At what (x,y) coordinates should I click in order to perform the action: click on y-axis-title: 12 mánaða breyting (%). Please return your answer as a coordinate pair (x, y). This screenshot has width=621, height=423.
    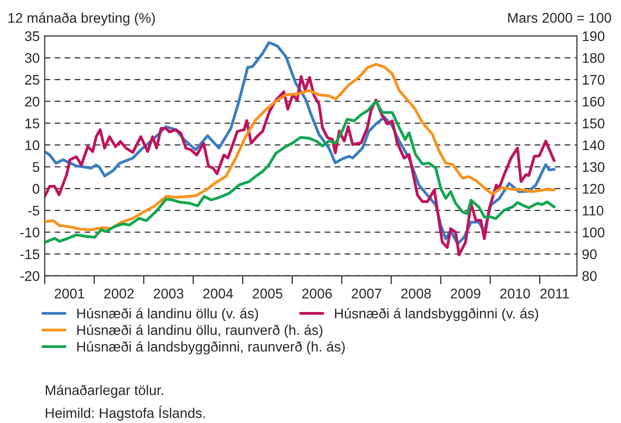
    Looking at the image, I should click on (81, 19).